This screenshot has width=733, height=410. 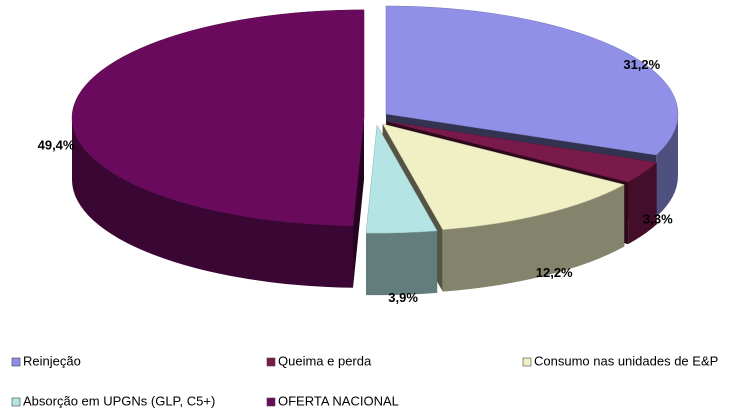 What do you see at coordinates (56, 145) in the screenshot?
I see `value-label: 49,4%` at bounding box center [56, 145].